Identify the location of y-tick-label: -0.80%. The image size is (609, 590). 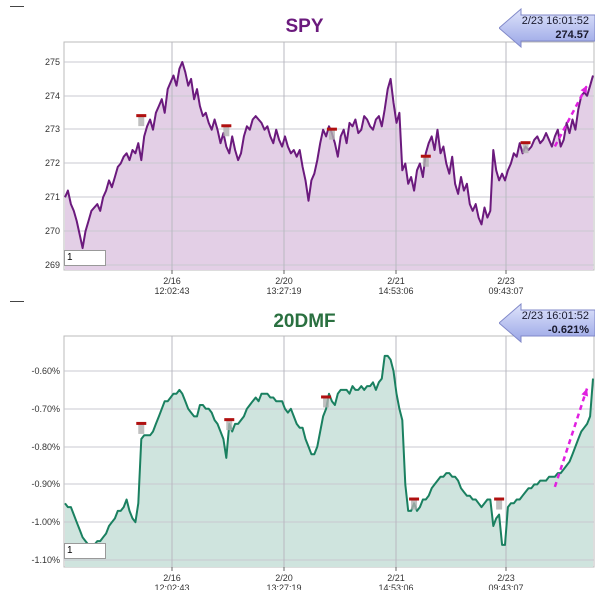
(45, 447).